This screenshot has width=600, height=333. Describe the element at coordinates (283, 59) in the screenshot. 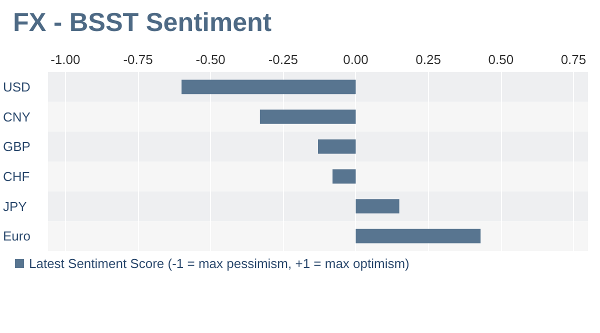

I see `x-tick-label: -0.25` at that location.